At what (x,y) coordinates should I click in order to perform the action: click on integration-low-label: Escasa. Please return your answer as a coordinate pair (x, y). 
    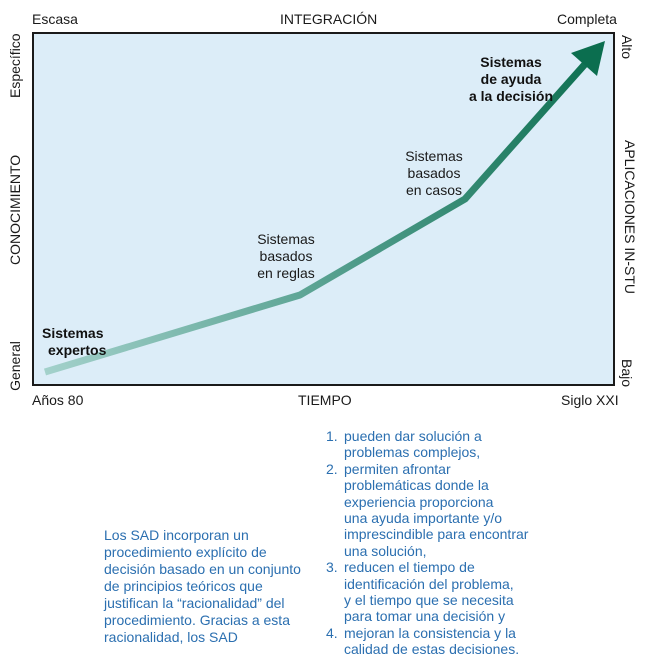
    Looking at the image, I should click on (55, 19).